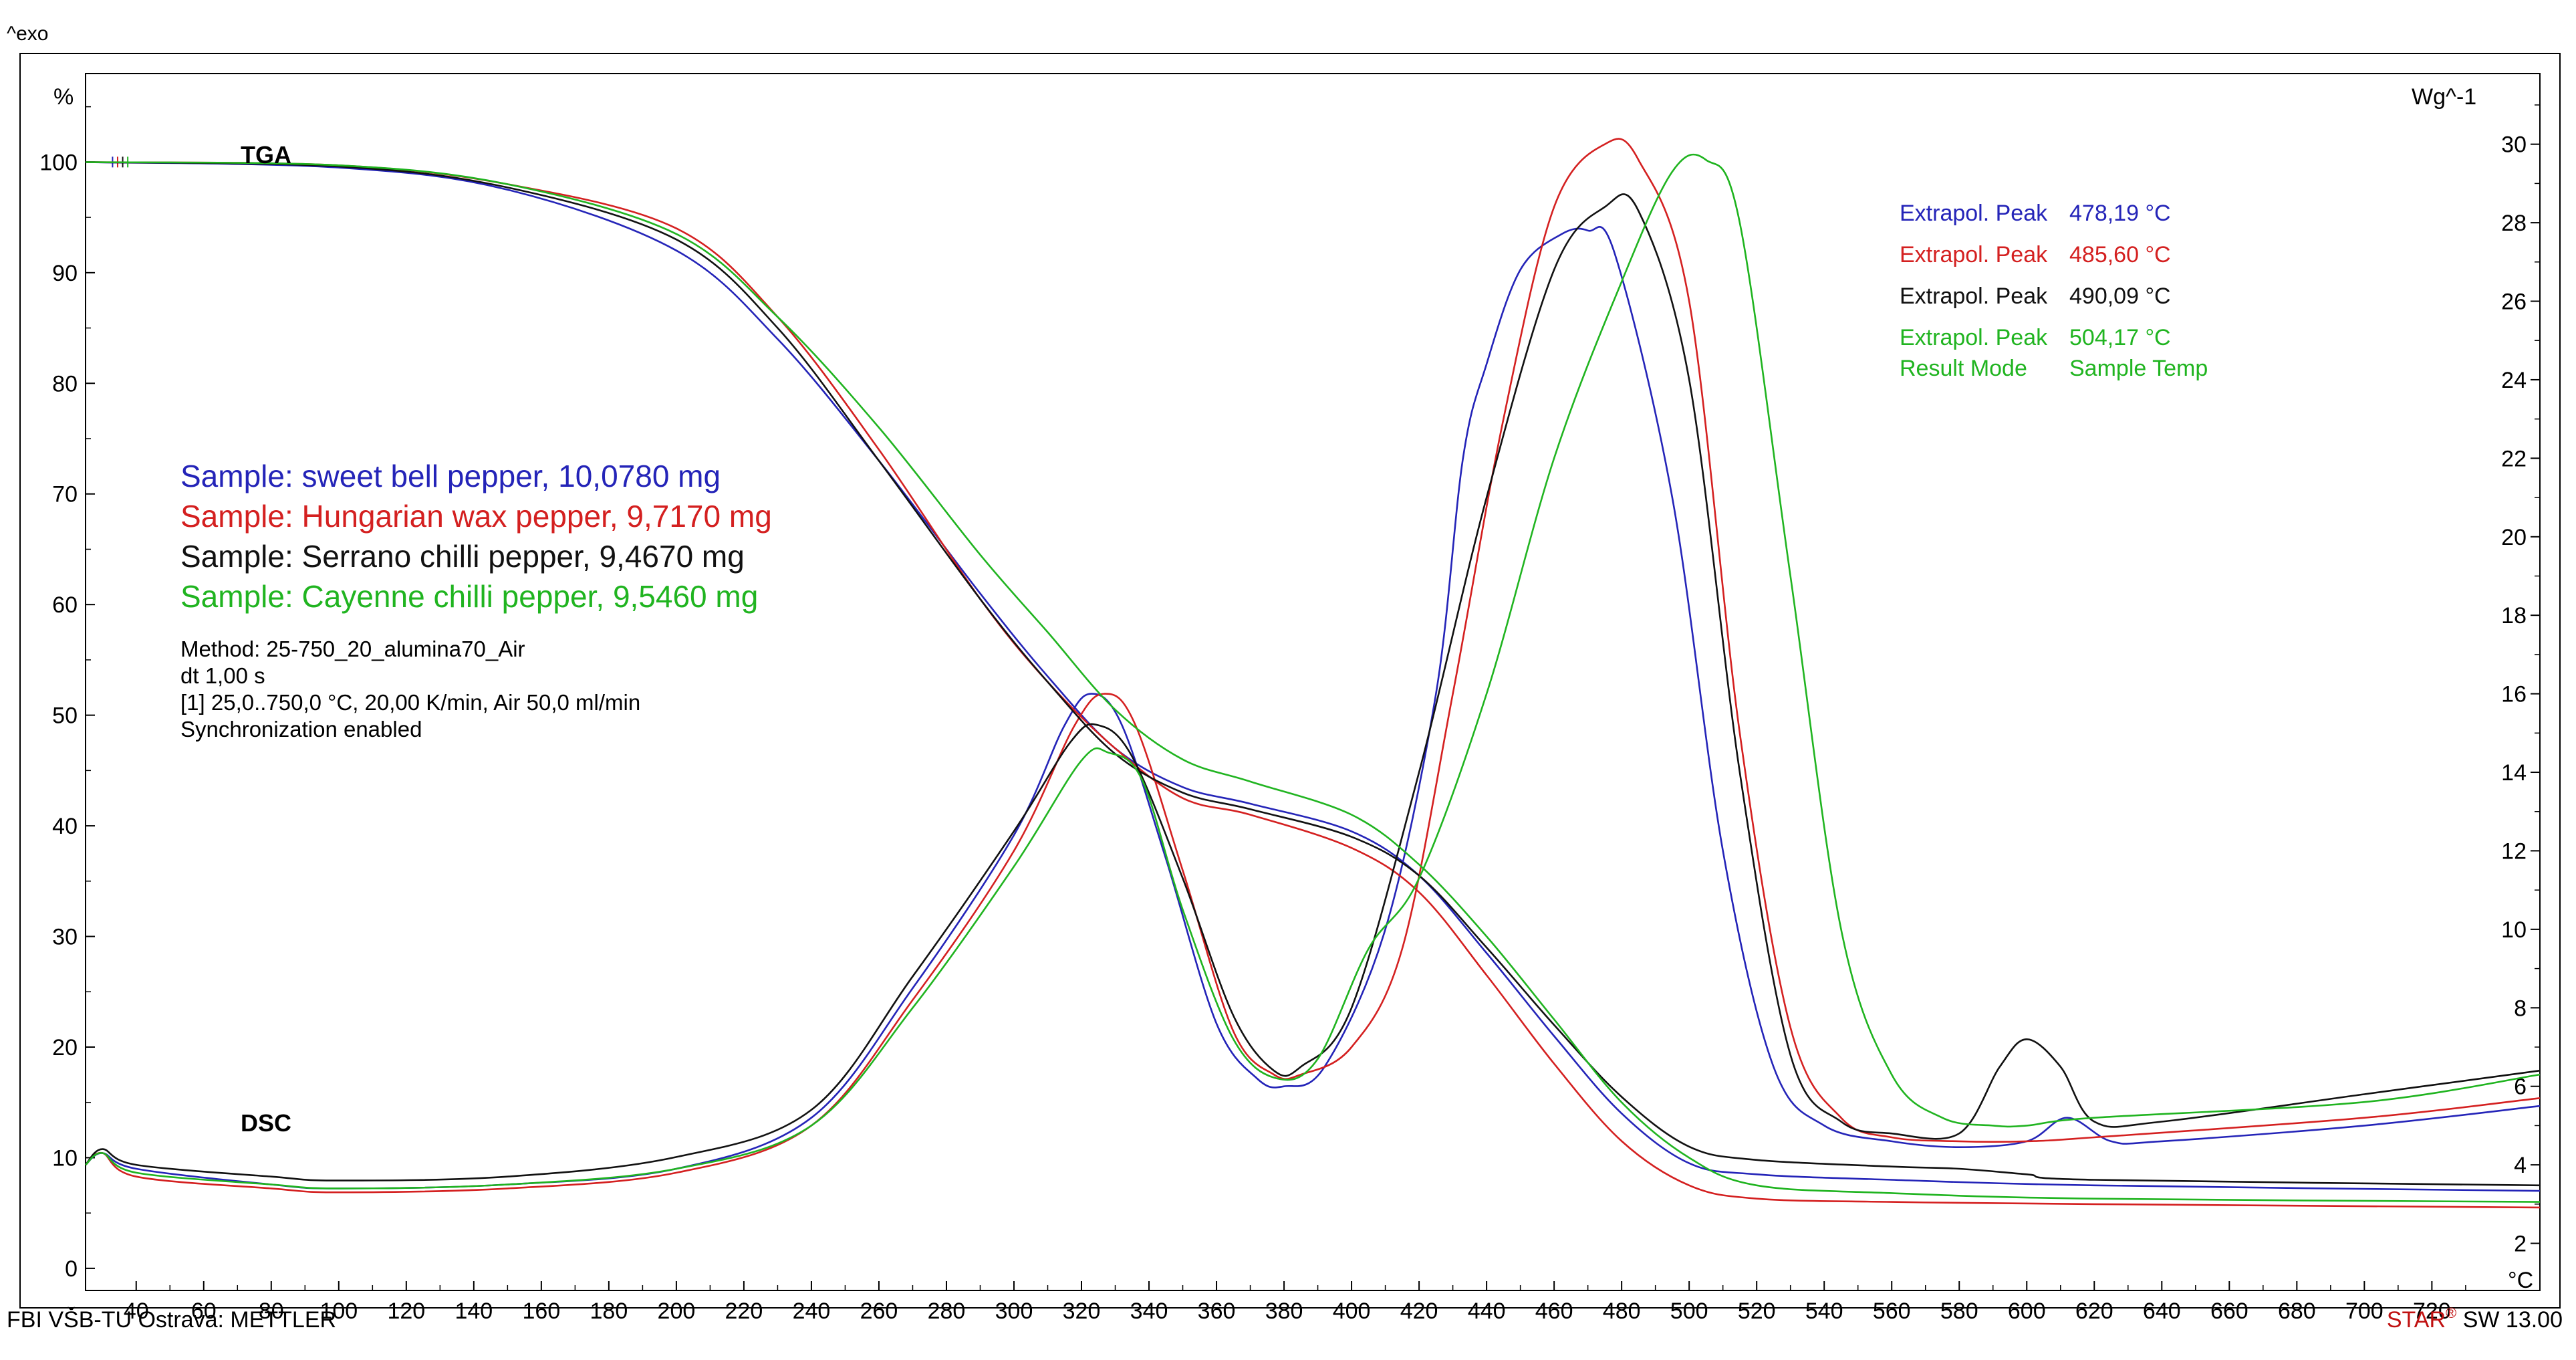  Describe the element at coordinates (2432, 1311) in the screenshot. I see `x-tick-label: 720` at that location.